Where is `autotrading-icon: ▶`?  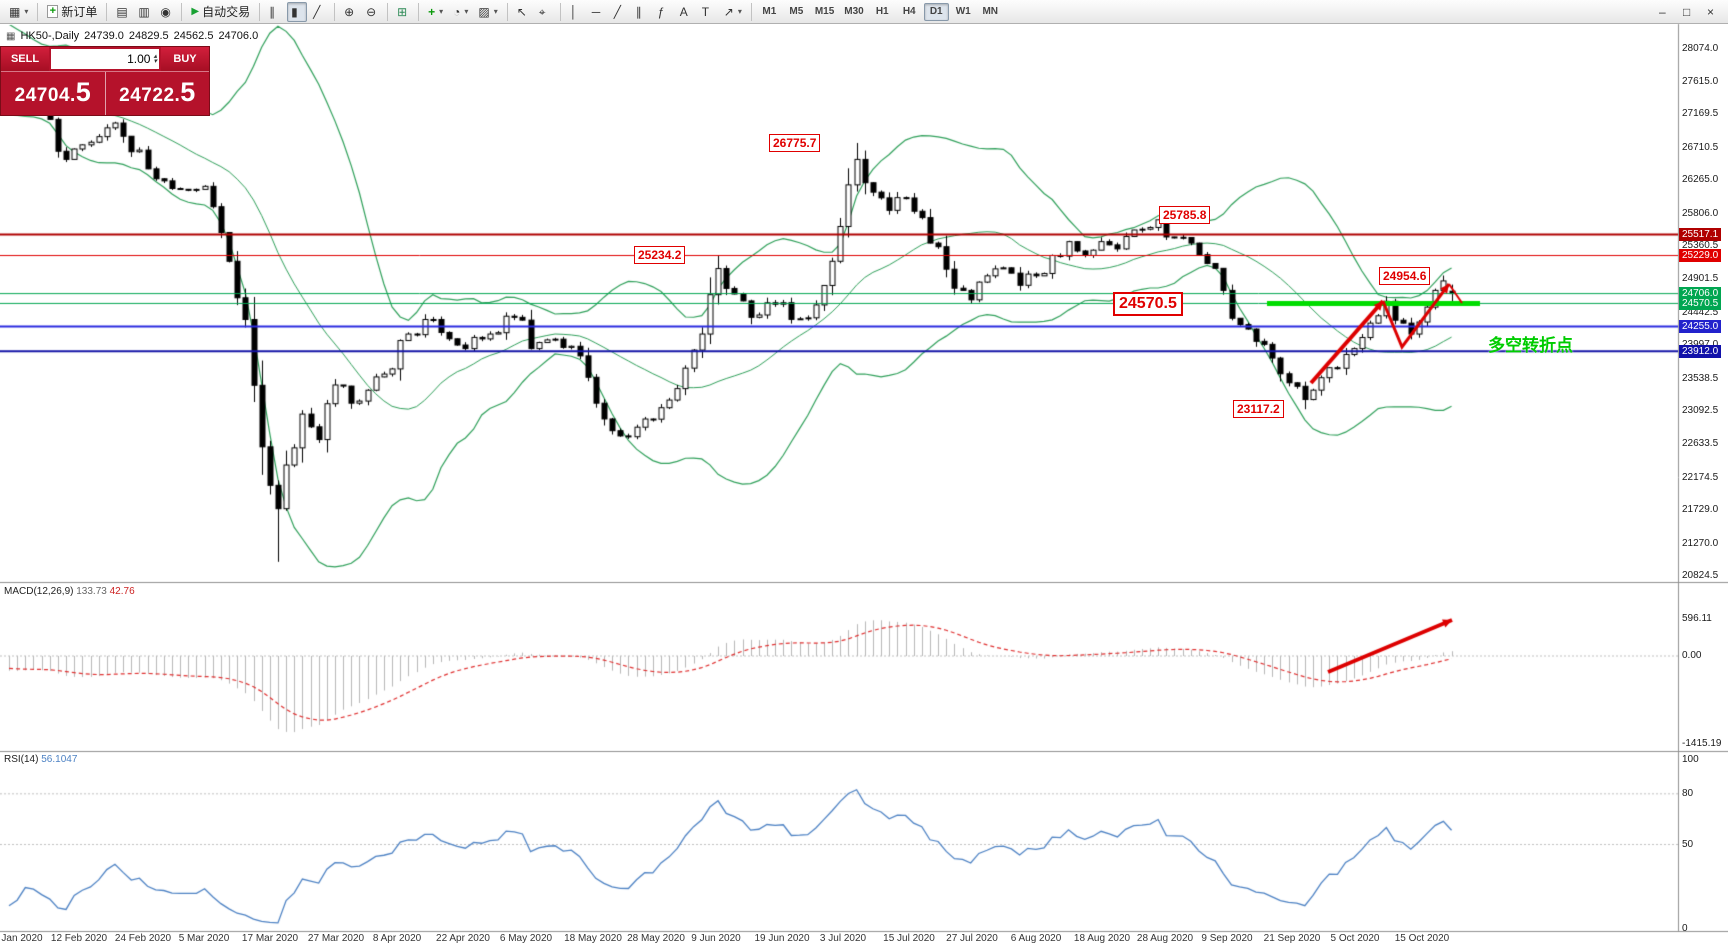 autotrading-icon: ▶ is located at coordinates (195, 11).